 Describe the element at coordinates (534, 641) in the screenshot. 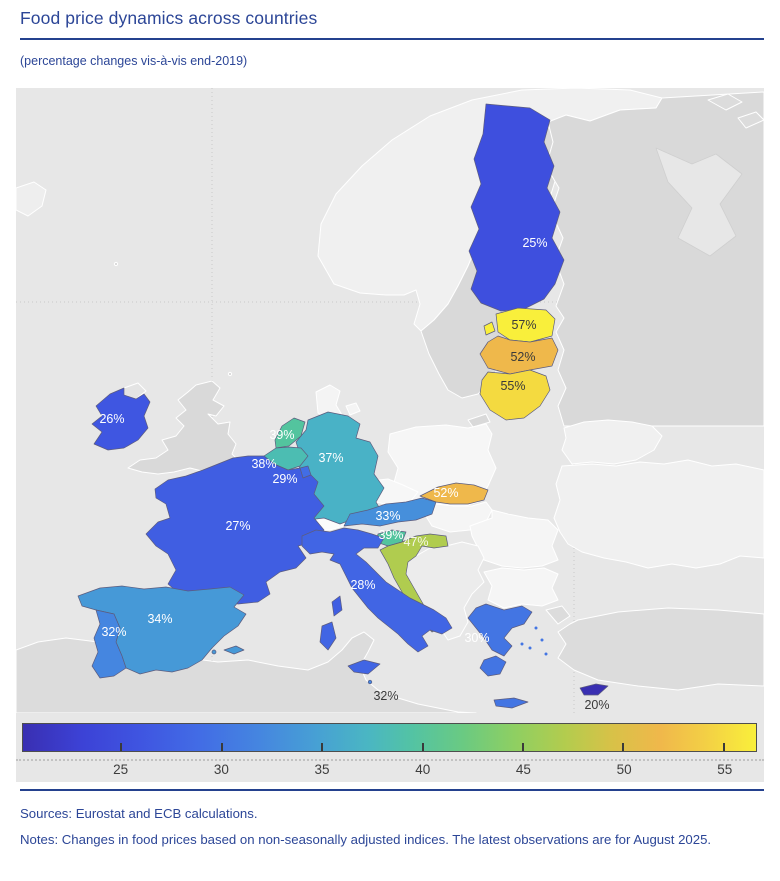

I see `islands-aegean` at that location.